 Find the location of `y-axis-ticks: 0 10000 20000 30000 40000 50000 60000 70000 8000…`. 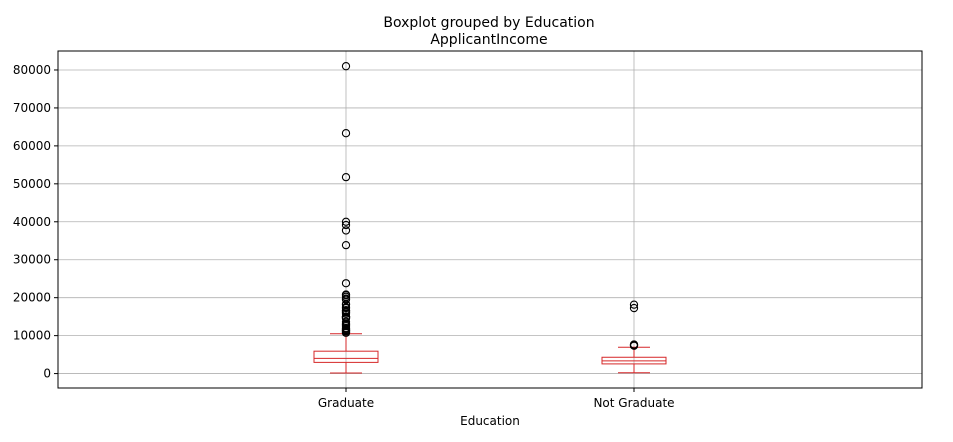

y-axis-ticks: 0 10000 20000 30000 40000 50000 60000 70000 8000… is located at coordinates (35, 222).